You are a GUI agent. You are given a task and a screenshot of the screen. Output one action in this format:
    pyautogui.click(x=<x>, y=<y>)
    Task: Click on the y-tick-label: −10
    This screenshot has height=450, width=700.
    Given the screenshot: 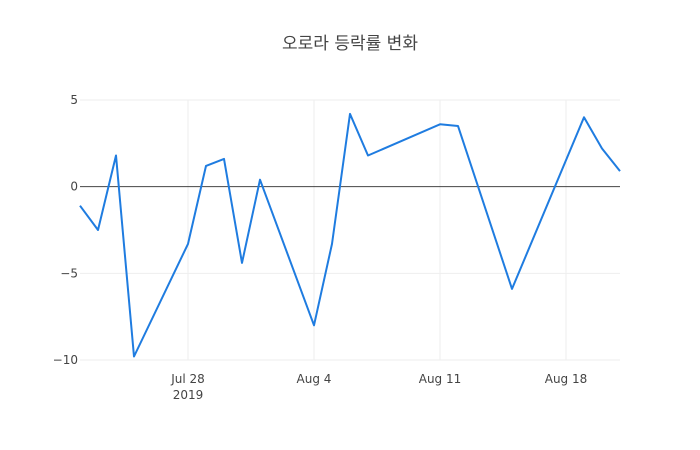 What is the action you would take?
    pyautogui.click(x=65, y=360)
    